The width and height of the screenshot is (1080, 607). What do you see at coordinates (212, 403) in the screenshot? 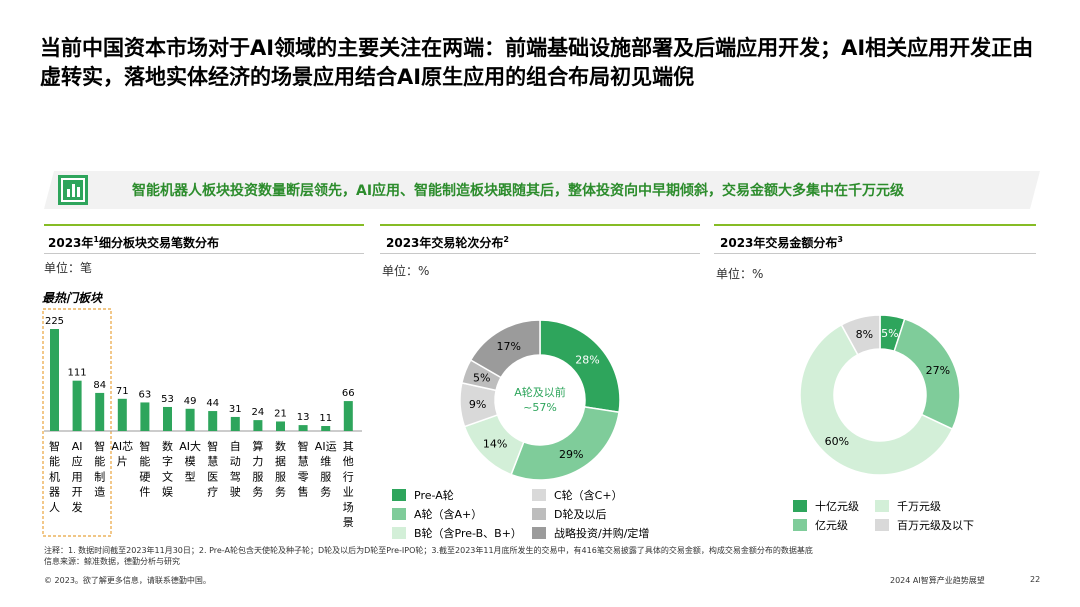
I see `bar-value-label: 44` at bounding box center [212, 403].